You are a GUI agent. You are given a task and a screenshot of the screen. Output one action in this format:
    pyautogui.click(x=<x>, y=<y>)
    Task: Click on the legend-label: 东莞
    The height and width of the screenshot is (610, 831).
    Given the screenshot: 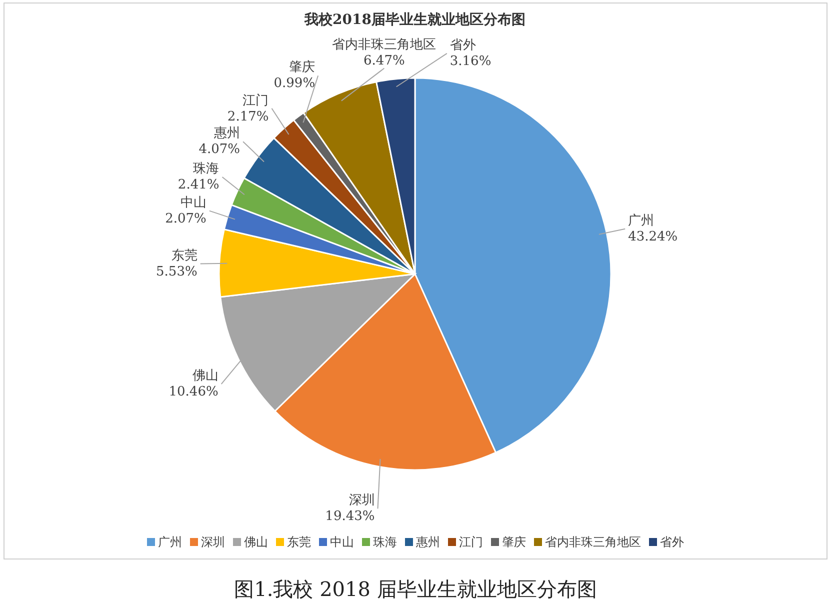 What is the action you would take?
    pyautogui.click(x=299, y=542)
    